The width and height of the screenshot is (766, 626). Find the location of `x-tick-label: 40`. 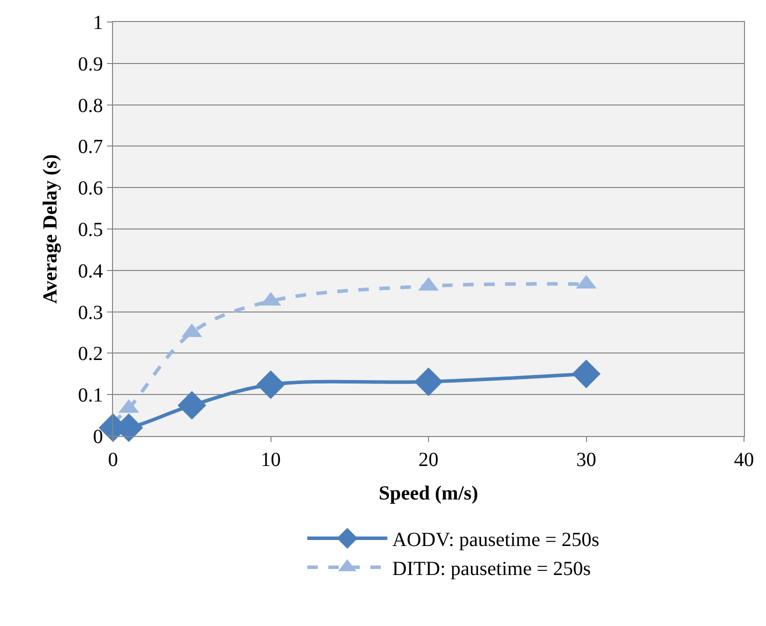

x-tick-label: 40 is located at coordinates (744, 460).